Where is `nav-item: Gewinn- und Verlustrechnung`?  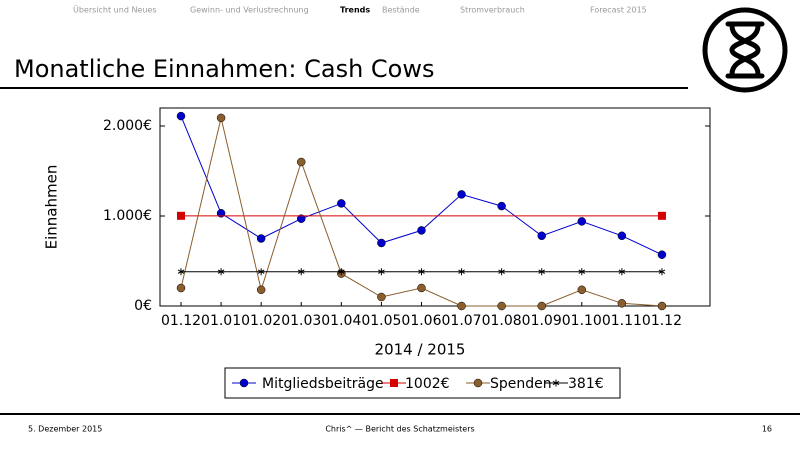
nav-item: Gewinn- und Verlustrechnung is located at coordinates (249, 10).